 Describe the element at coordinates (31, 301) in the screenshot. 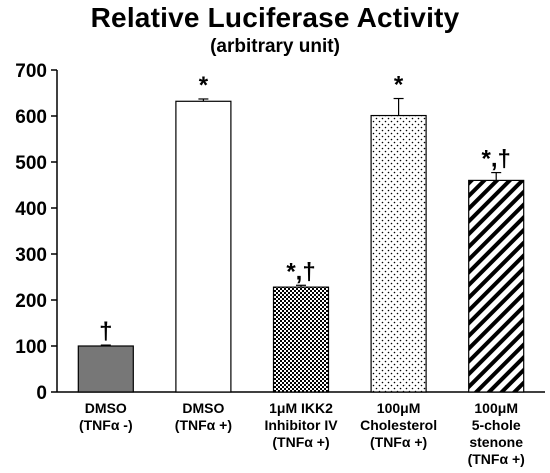

I see `y-tick-label: 200` at that location.